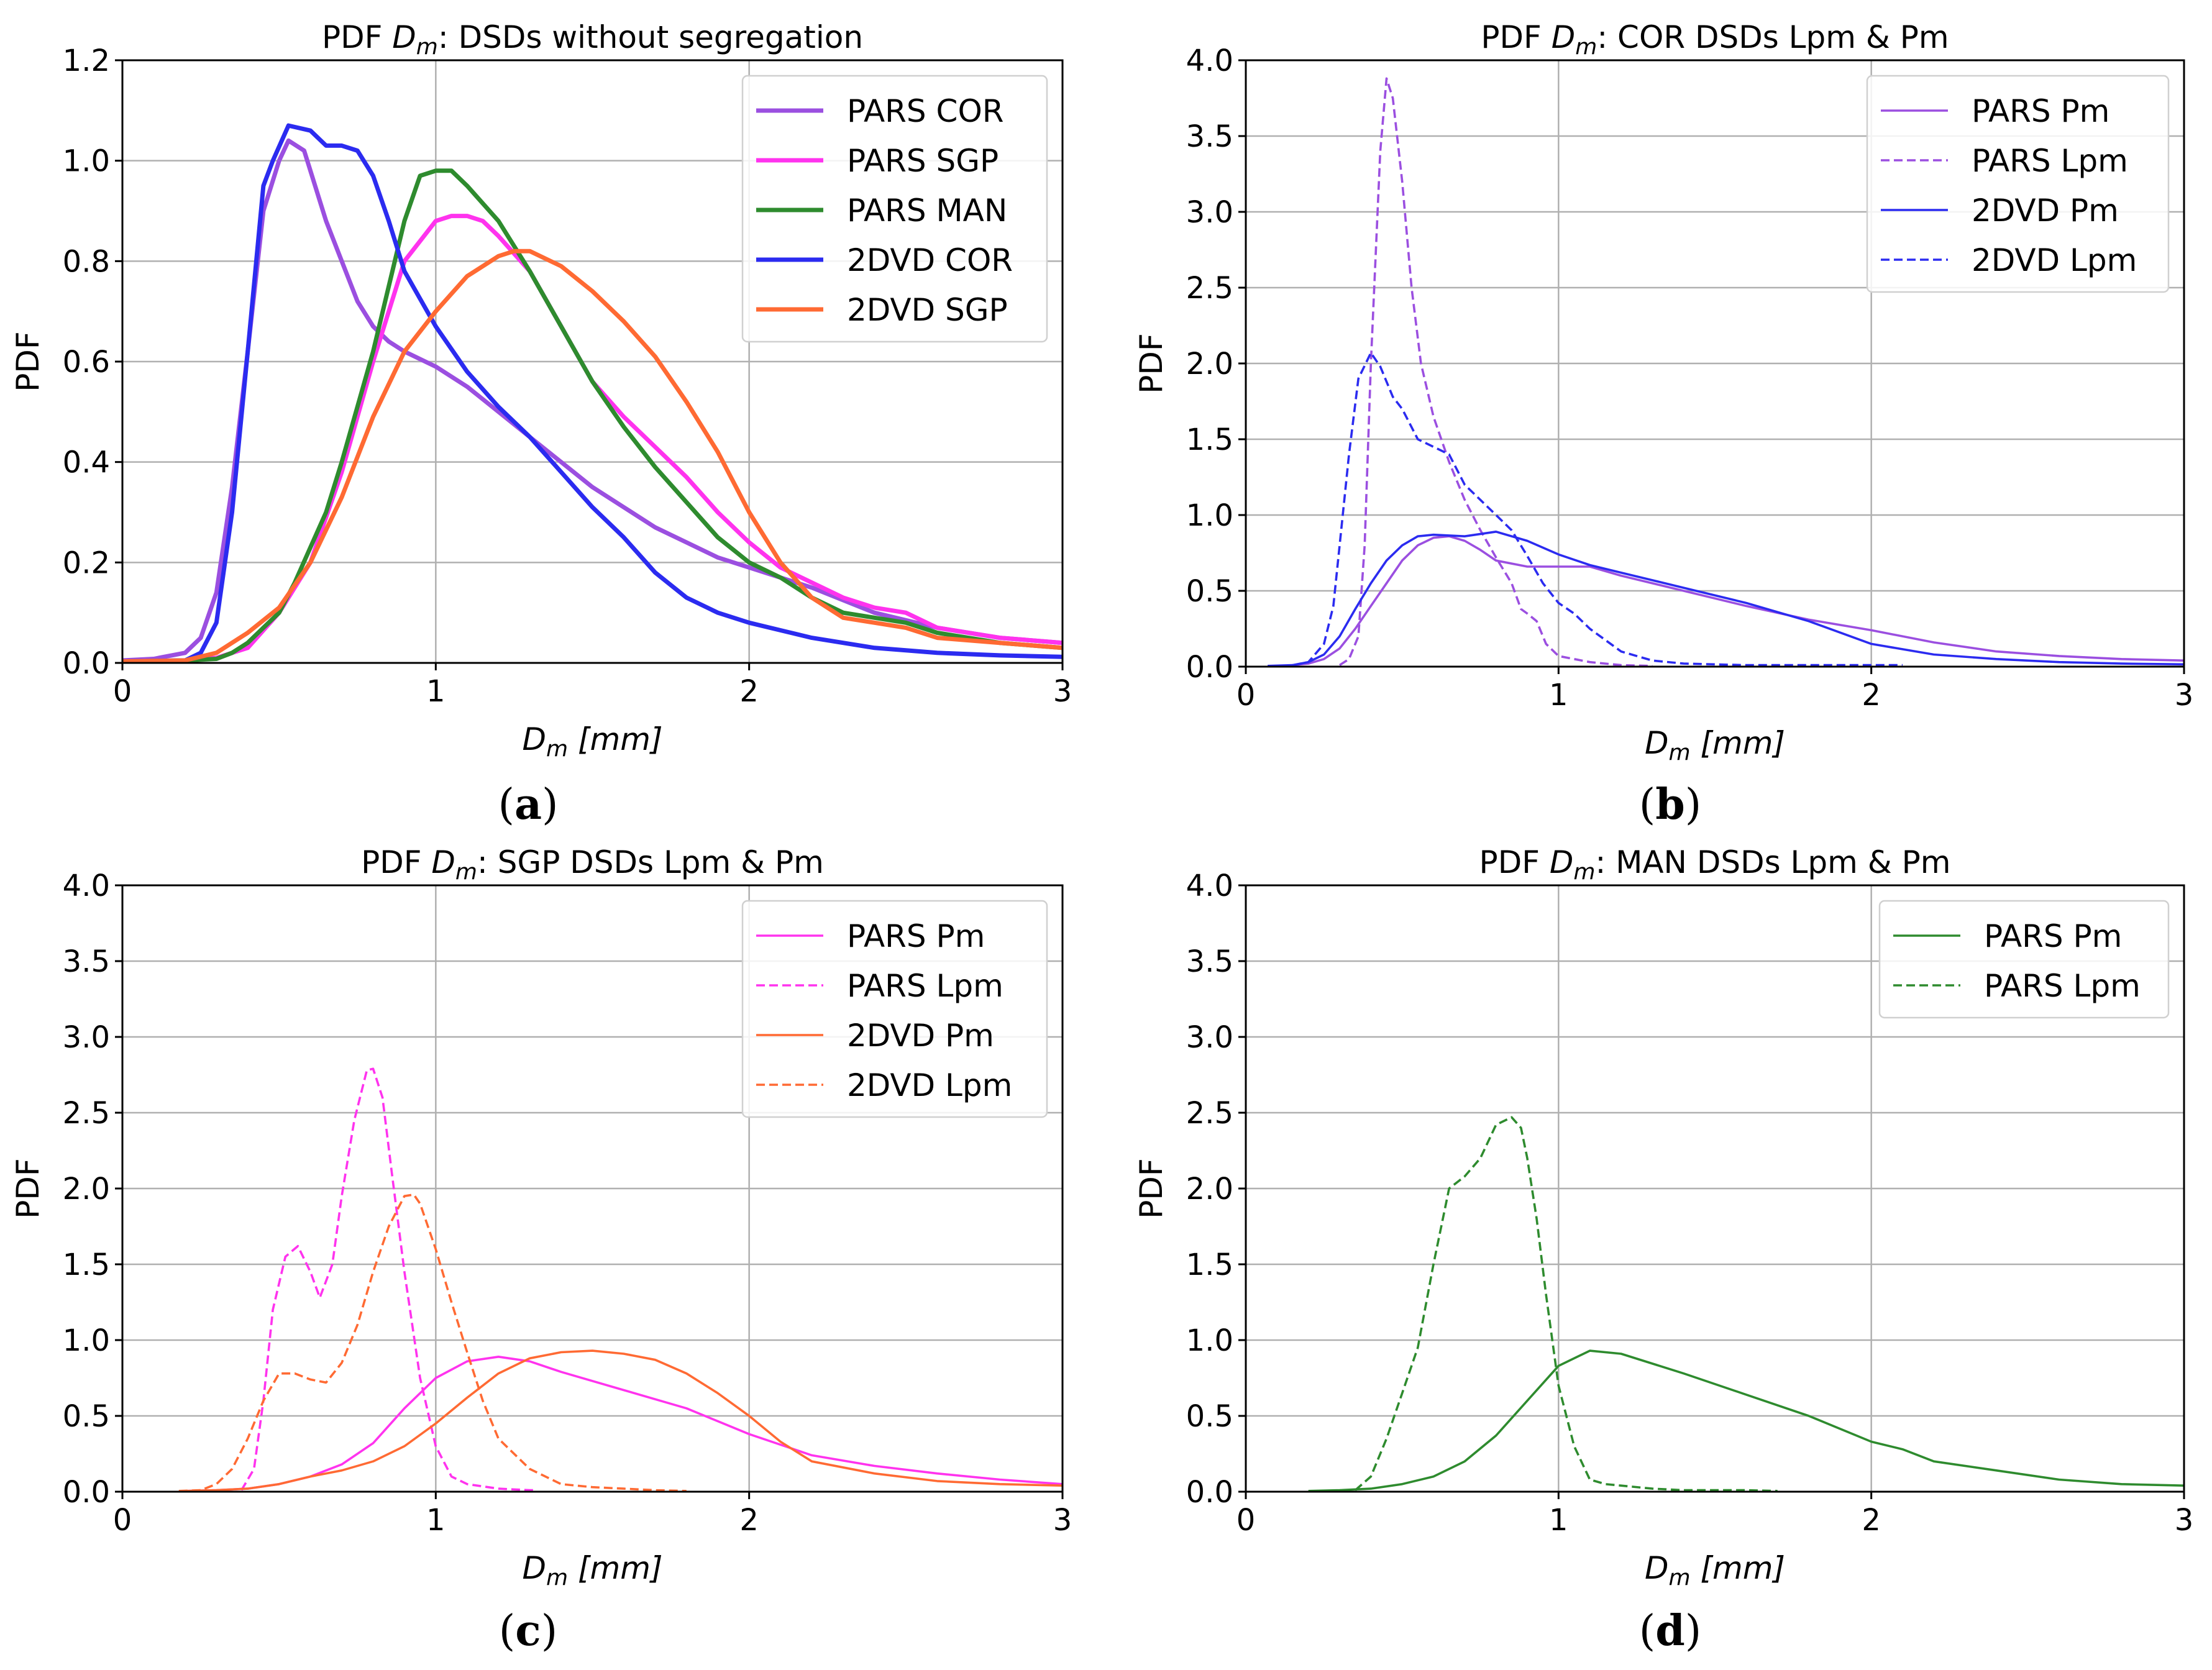 Image resolution: width=2212 pixels, height=1670 pixels. What do you see at coordinates (2050, 161) in the screenshot?
I see `legend-label: PARS Lpm` at bounding box center [2050, 161].